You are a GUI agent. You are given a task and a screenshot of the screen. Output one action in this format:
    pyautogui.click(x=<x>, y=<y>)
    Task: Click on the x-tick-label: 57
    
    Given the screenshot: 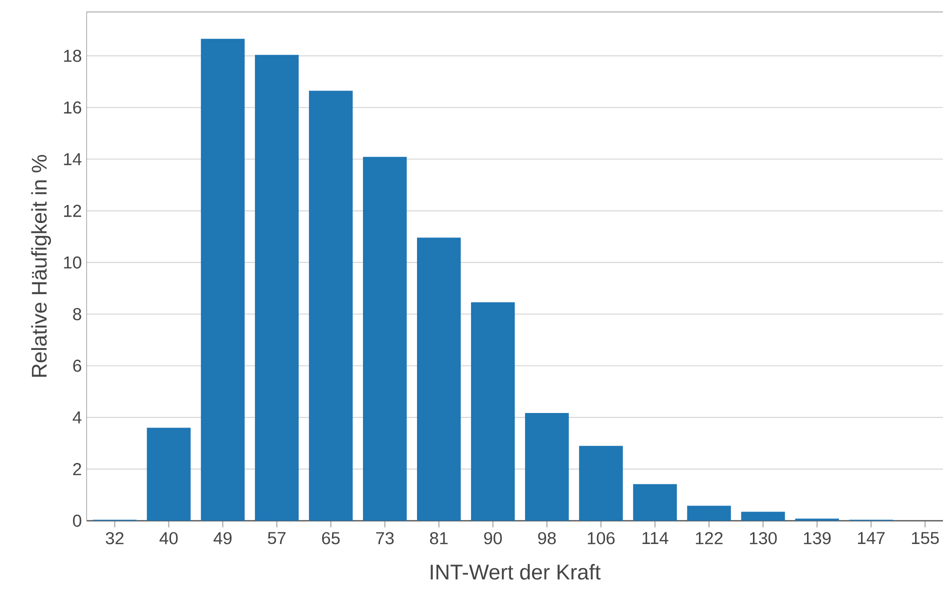 What is the action you would take?
    pyautogui.click(x=277, y=538)
    